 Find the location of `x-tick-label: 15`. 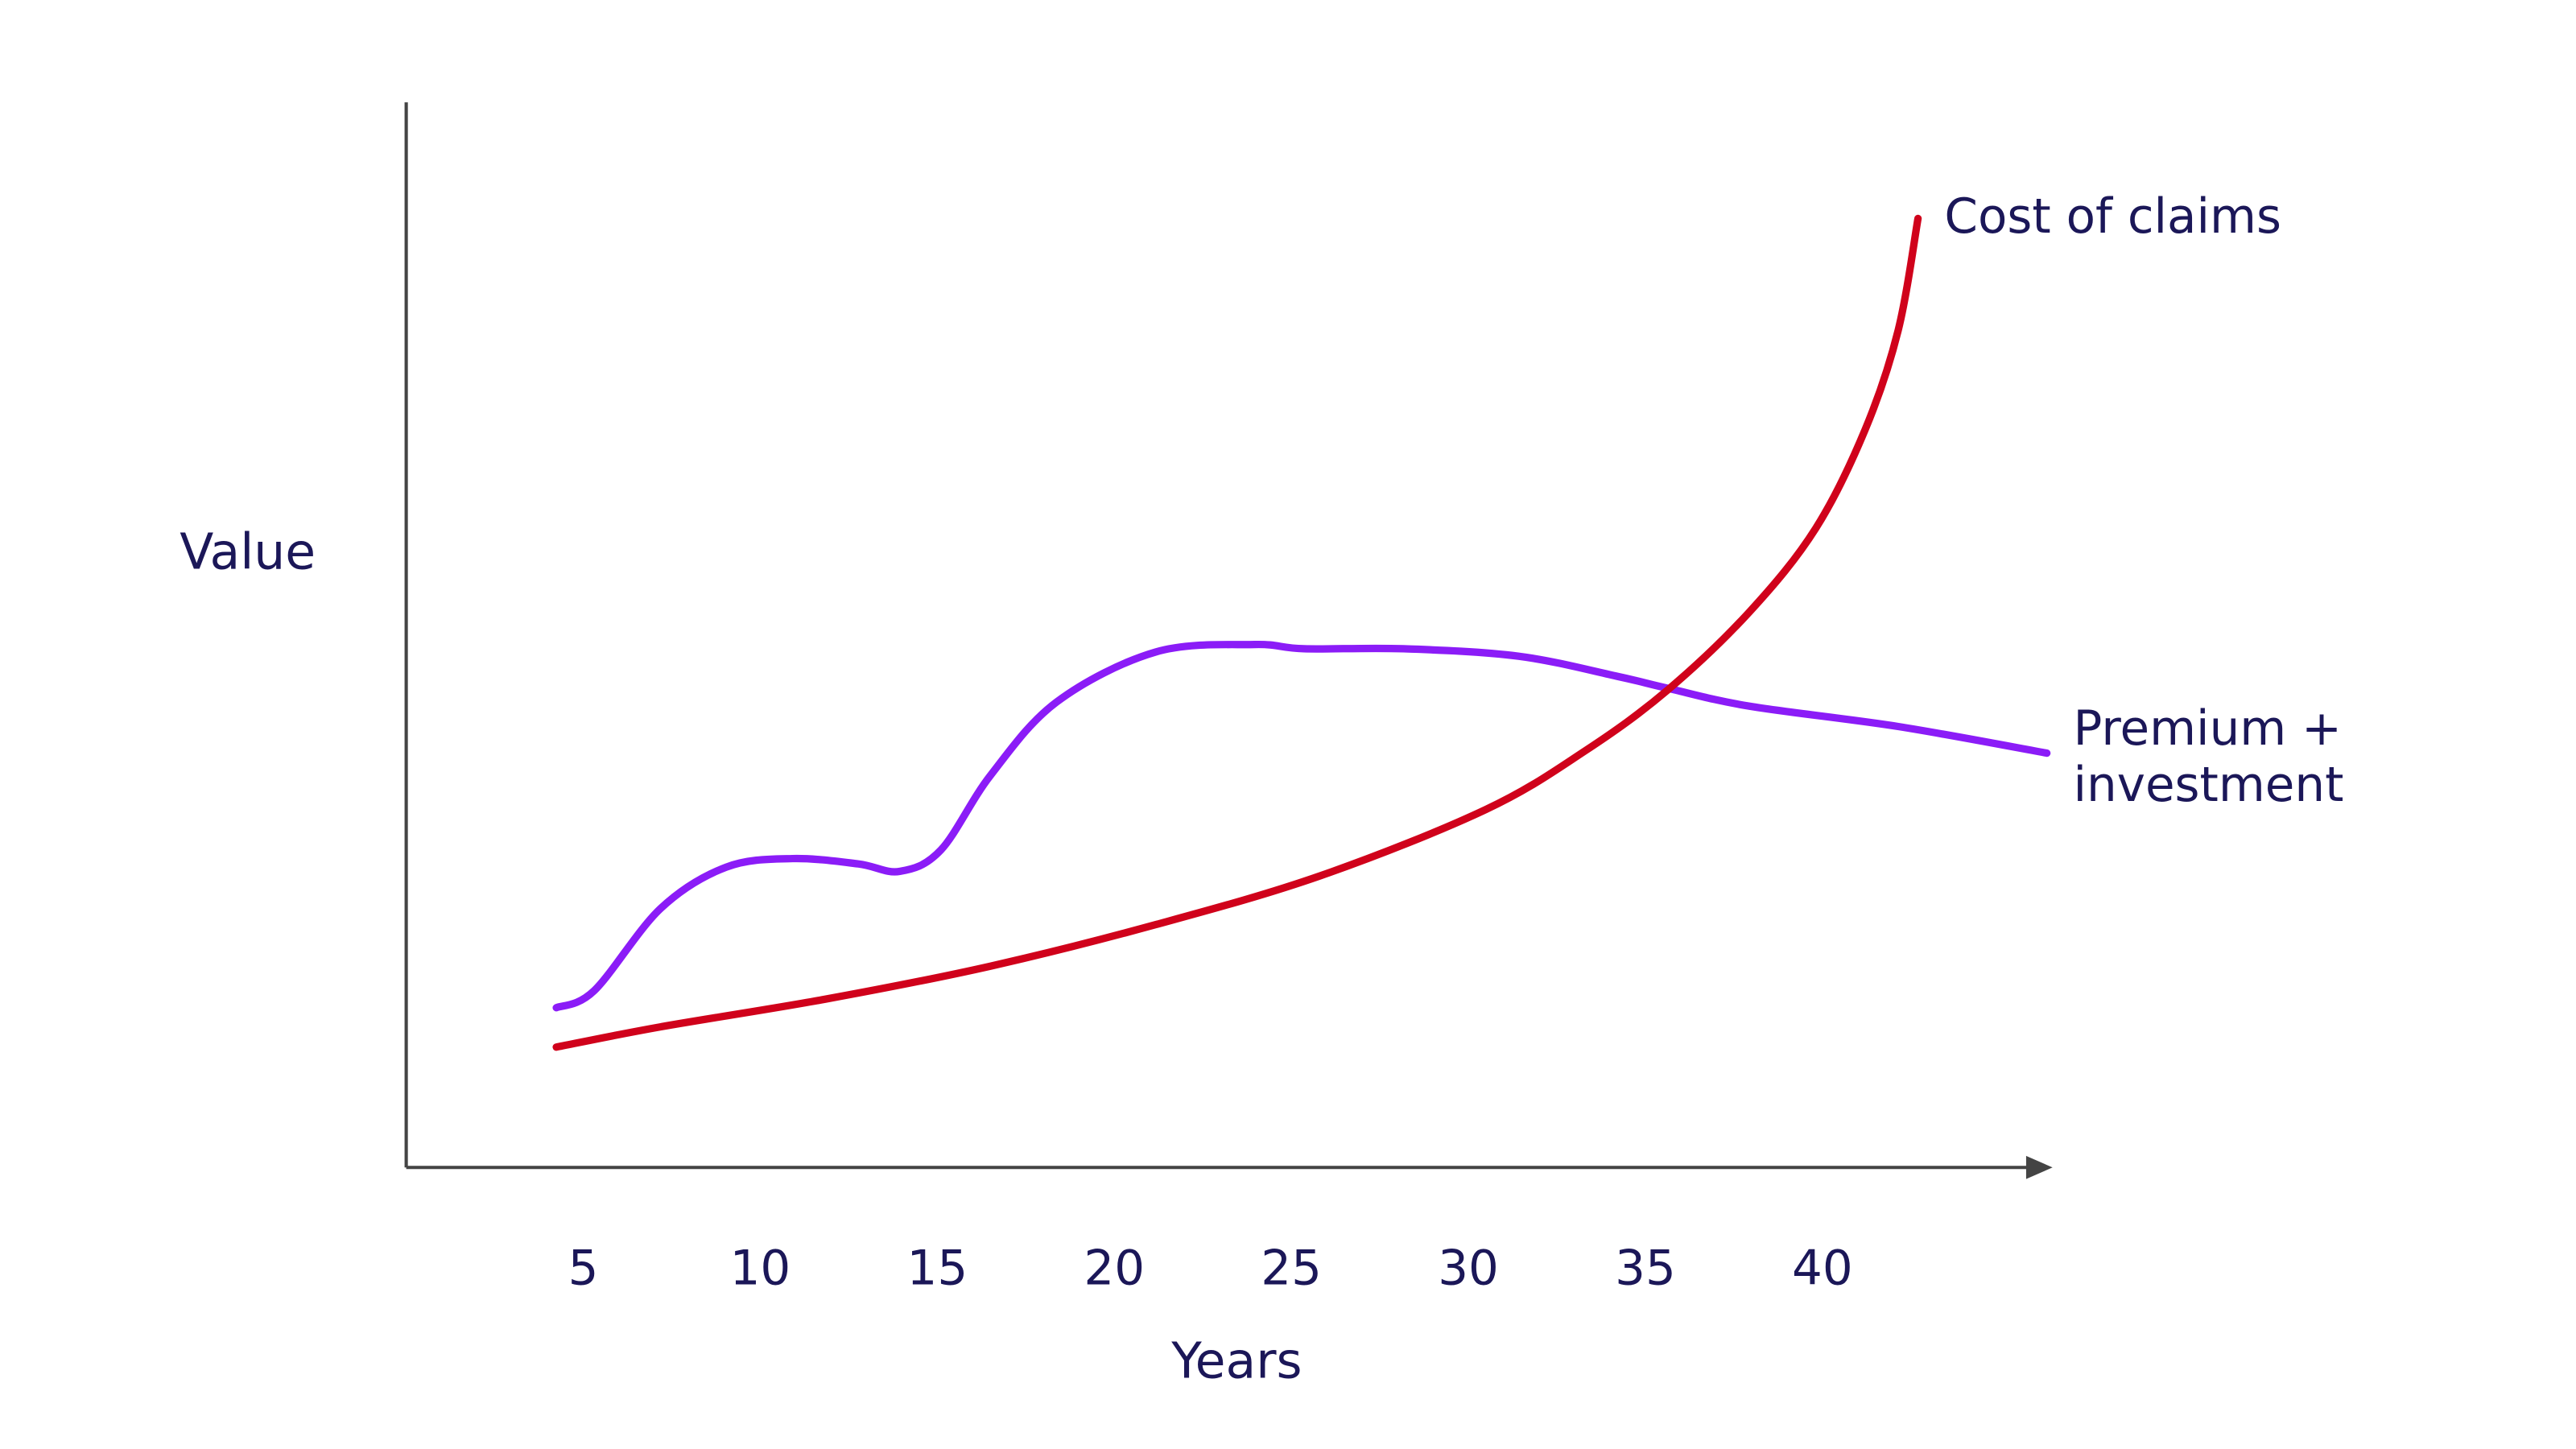

x-tick-label: 15 is located at coordinates (937, 1269).